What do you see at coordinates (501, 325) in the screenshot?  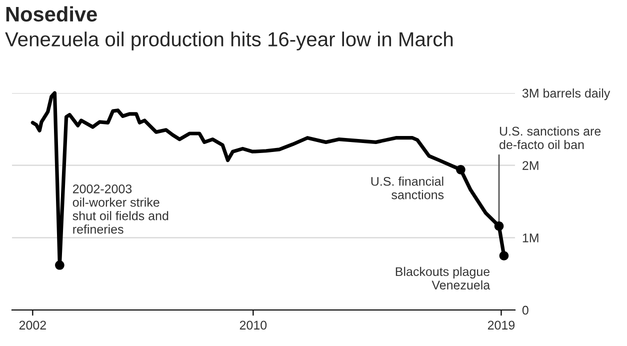 I see `x-tick-label: 2019` at bounding box center [501, 325].